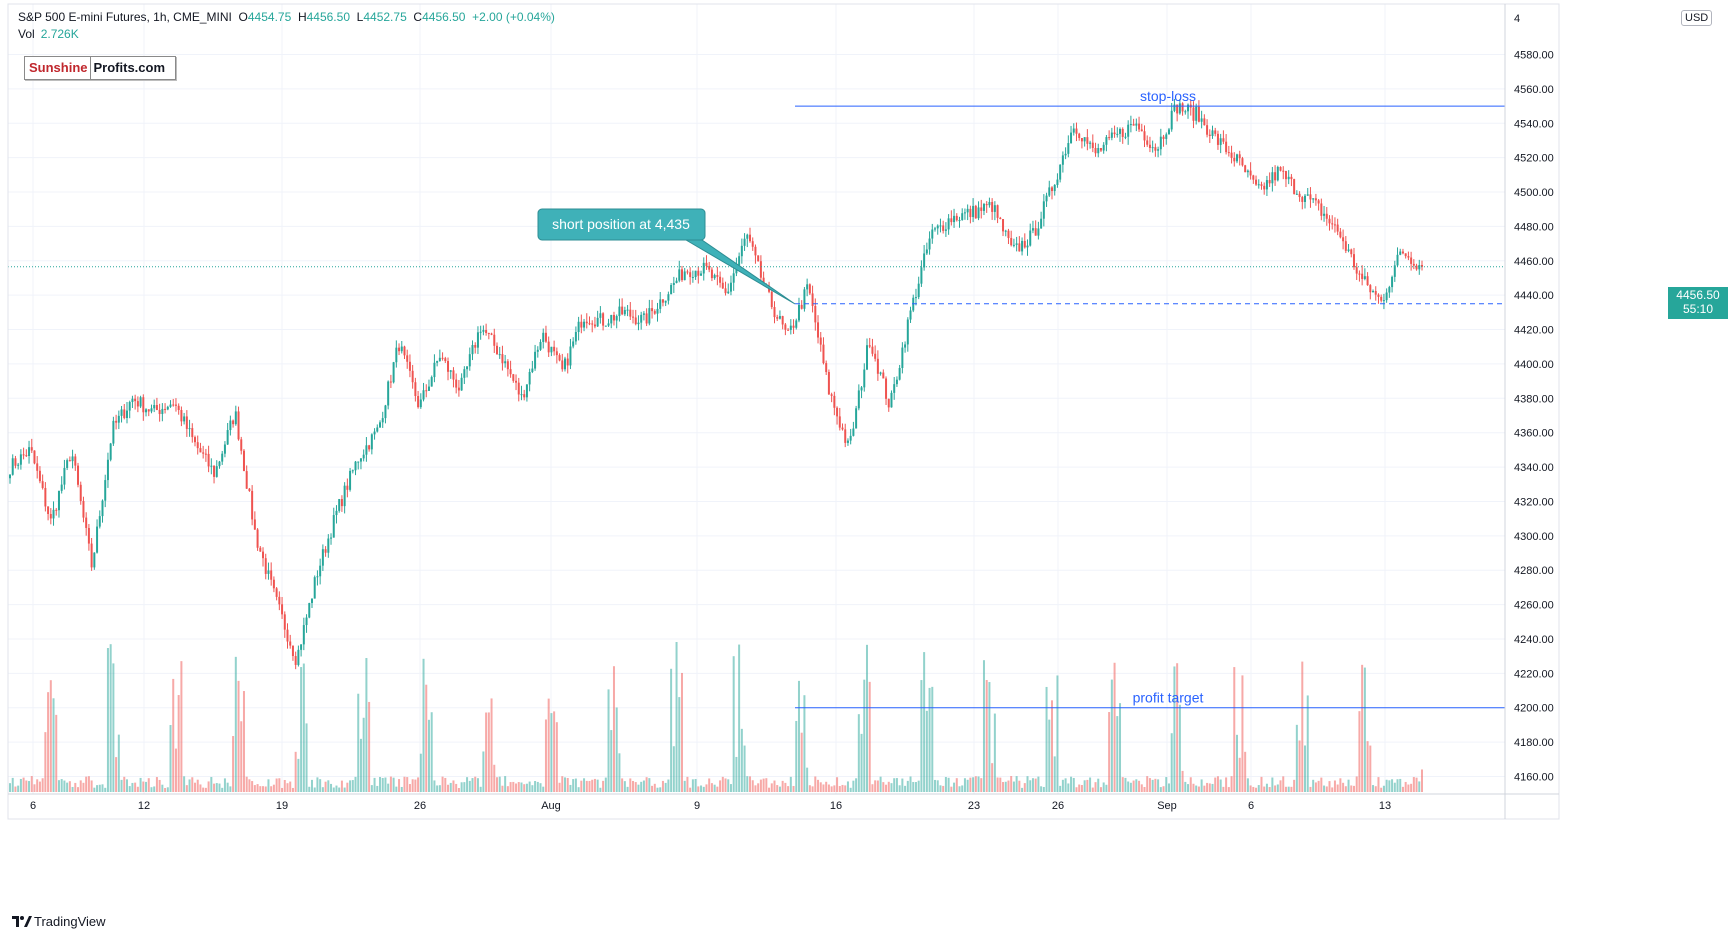  What do you see at coordinates (974, 806) in the screenshot?
I see `x-tick-label: 23` at bounding box center [974, 806].